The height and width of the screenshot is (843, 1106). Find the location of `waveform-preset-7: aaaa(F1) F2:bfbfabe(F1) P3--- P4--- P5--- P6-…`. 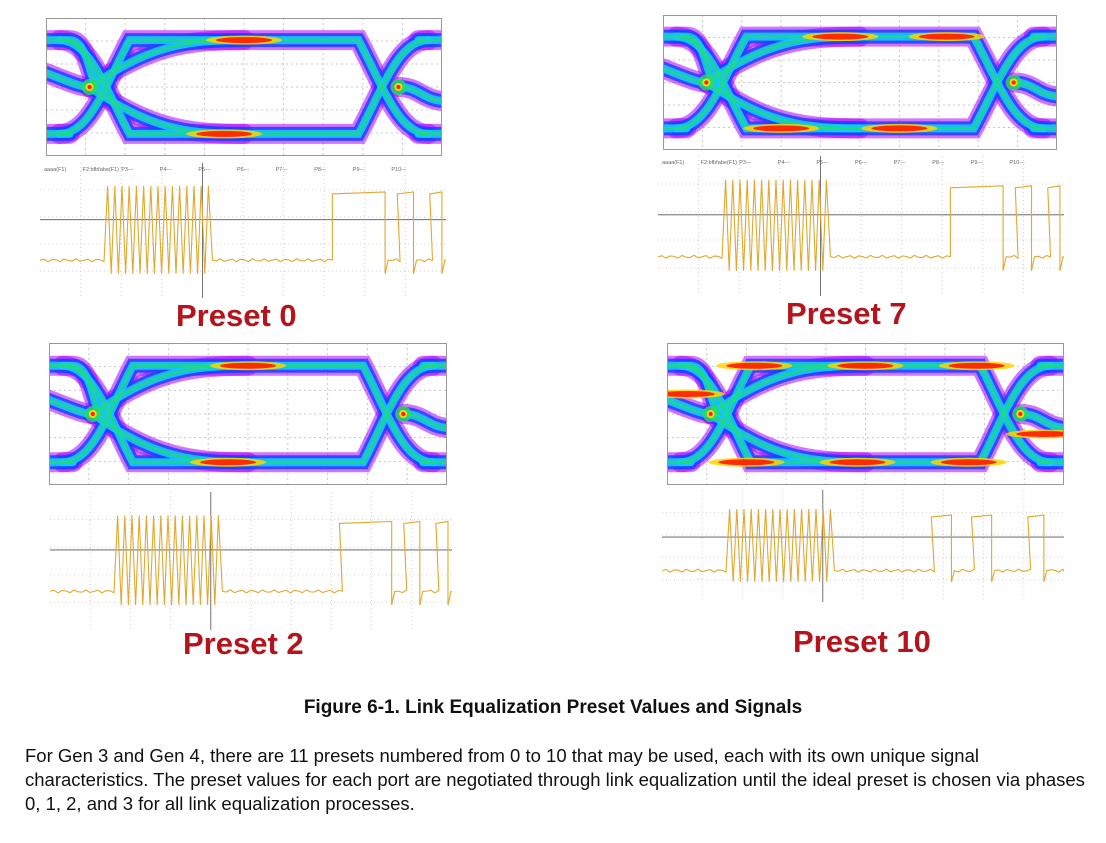

waveform-preset-7: aaaa(F1) F2:bfbfabe(F1) P3--- P4--- P5--- P6-… is located at coordinates (861, 226).